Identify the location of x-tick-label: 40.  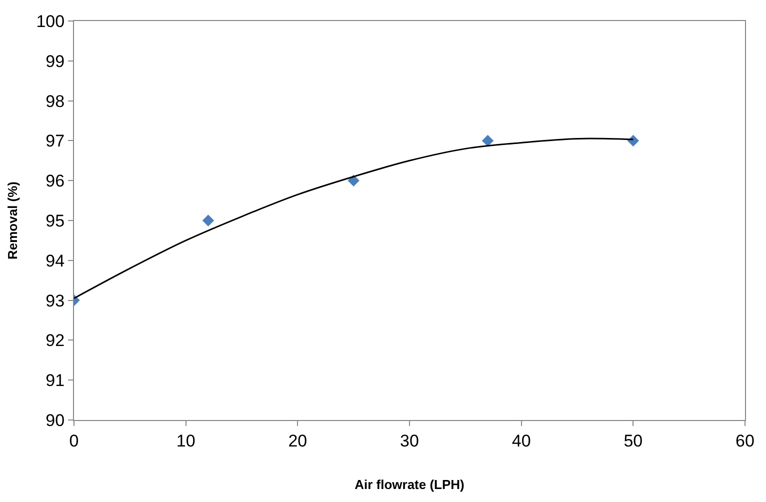
(521, 440).